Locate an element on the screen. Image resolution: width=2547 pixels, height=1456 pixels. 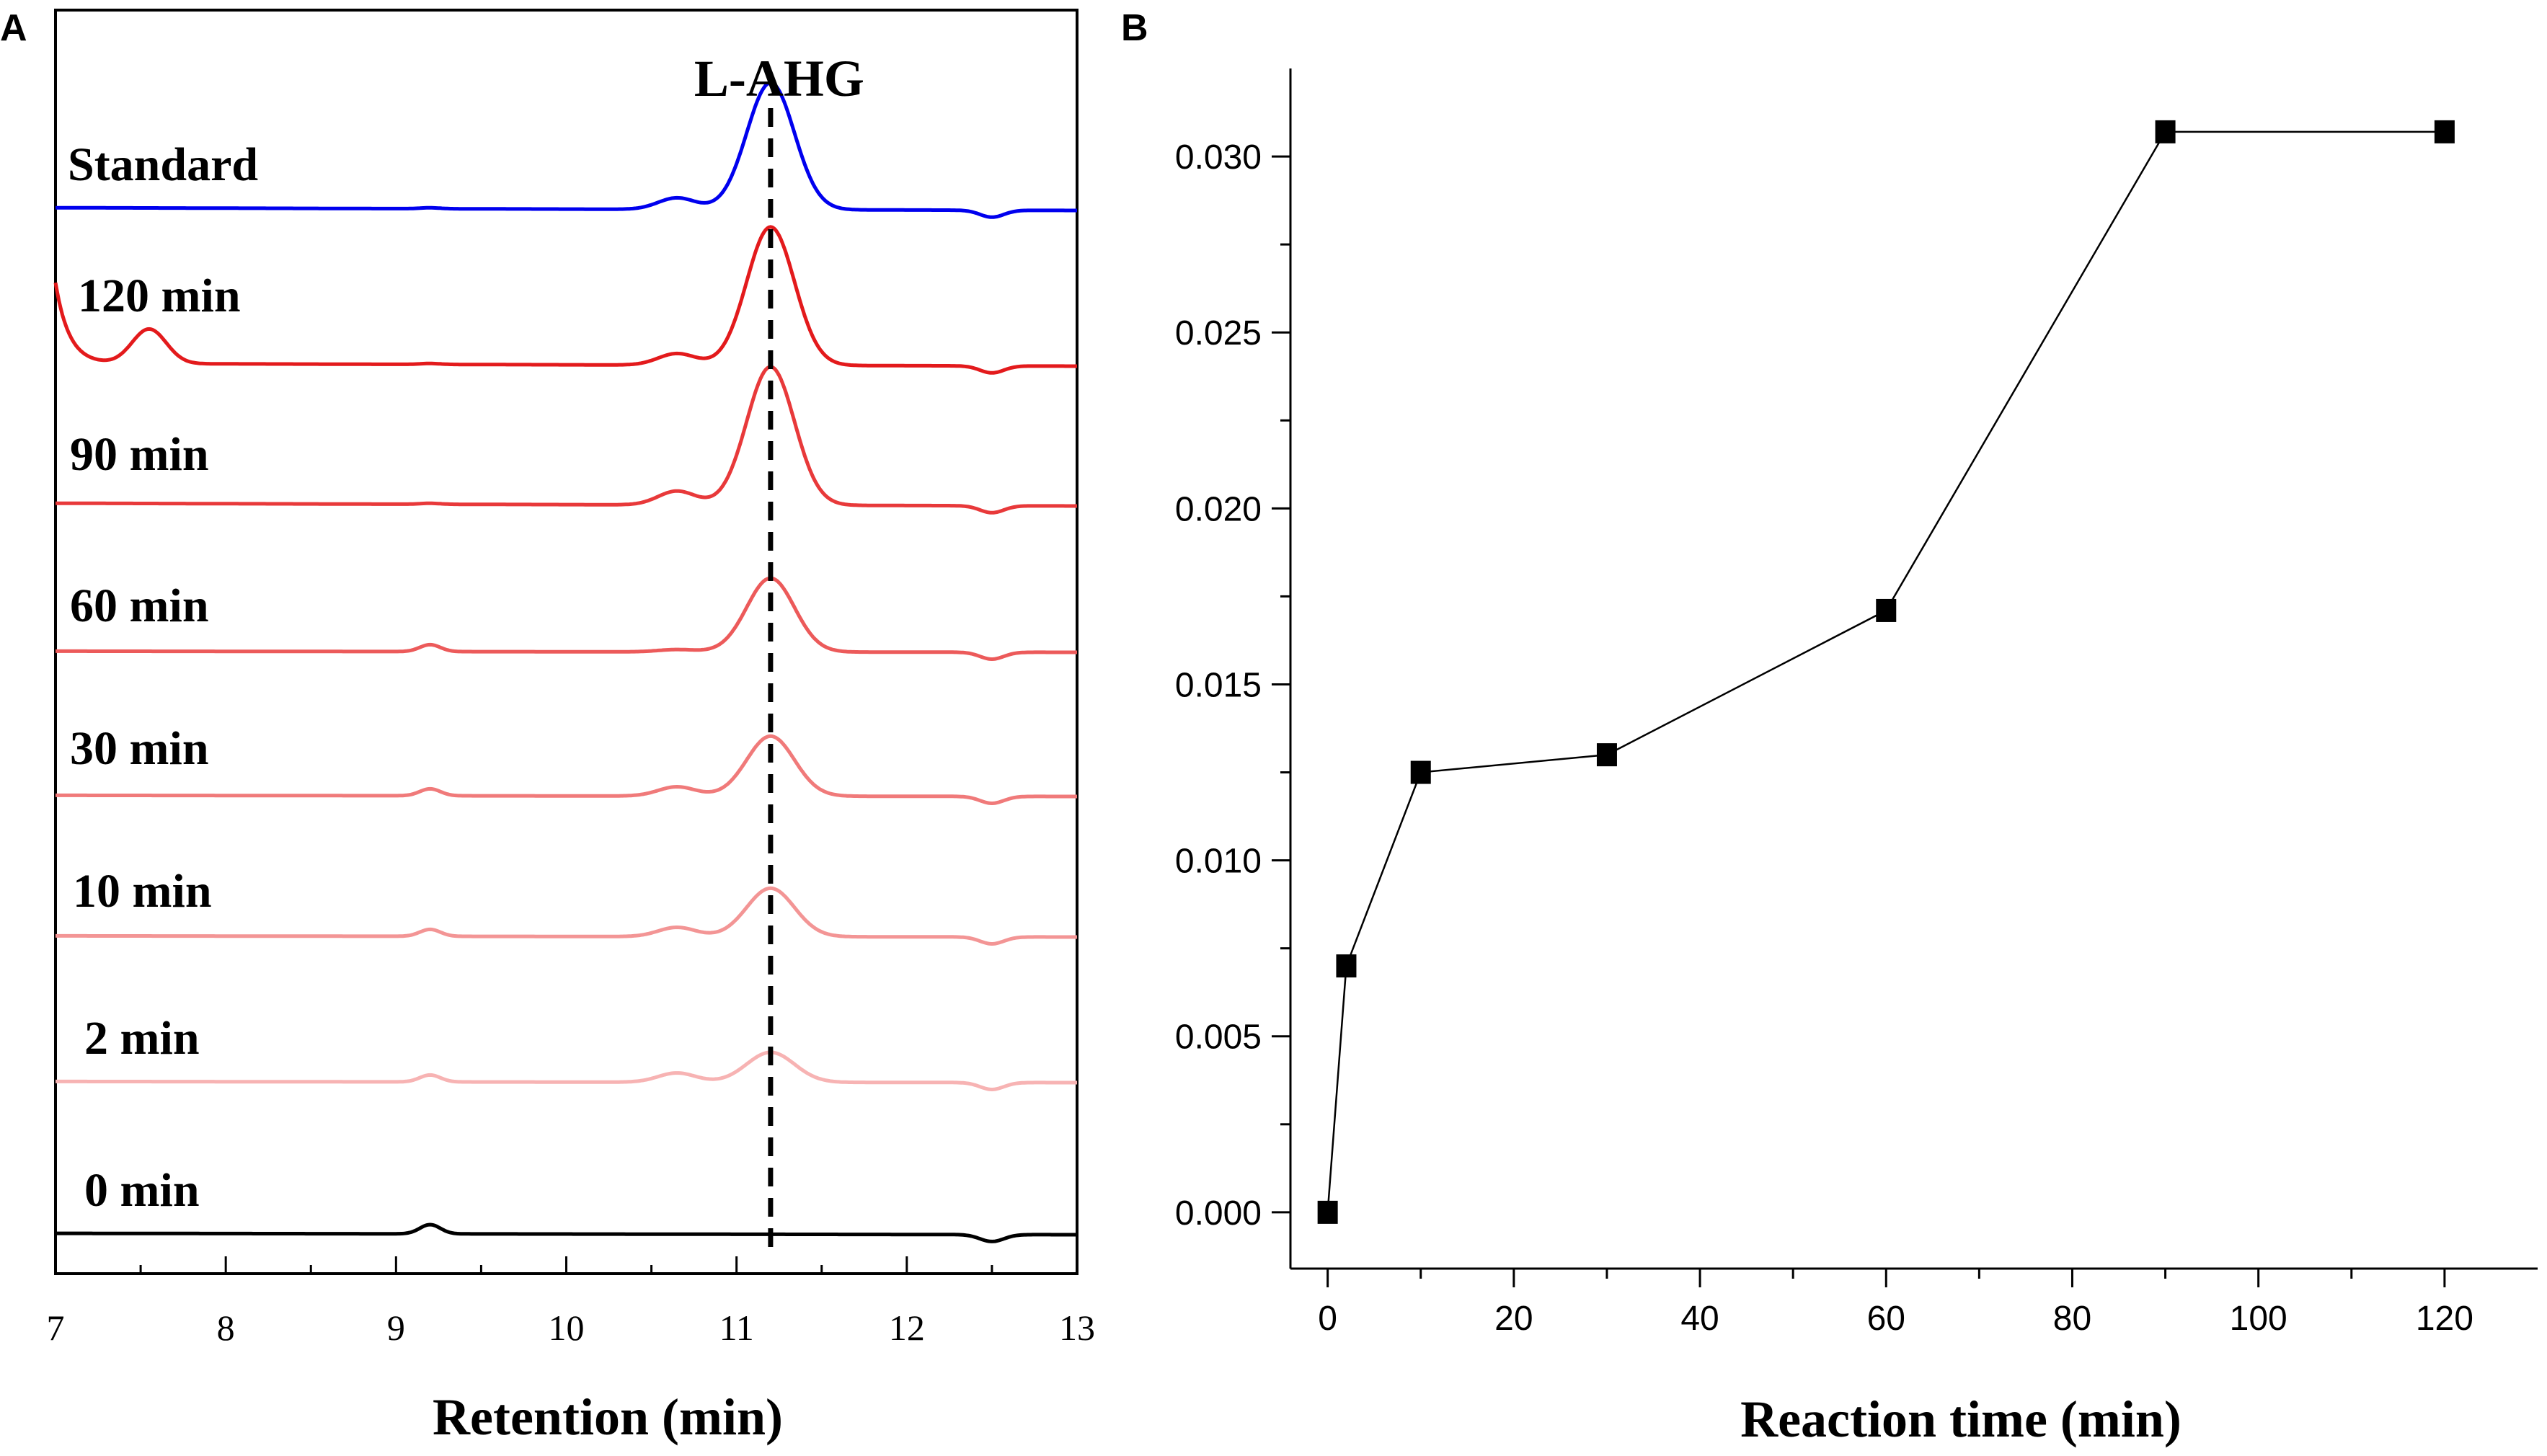
x-tick-label-a: 12 is located at coordinates (907, 1328).